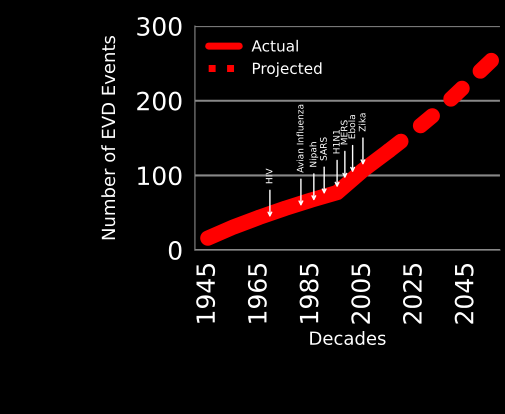 This screenshot has height=414, width=505. What do you see at coordinates (323, 148) in the screenshot?
I see `annotation: SARS` at bounding box center [323, 148].